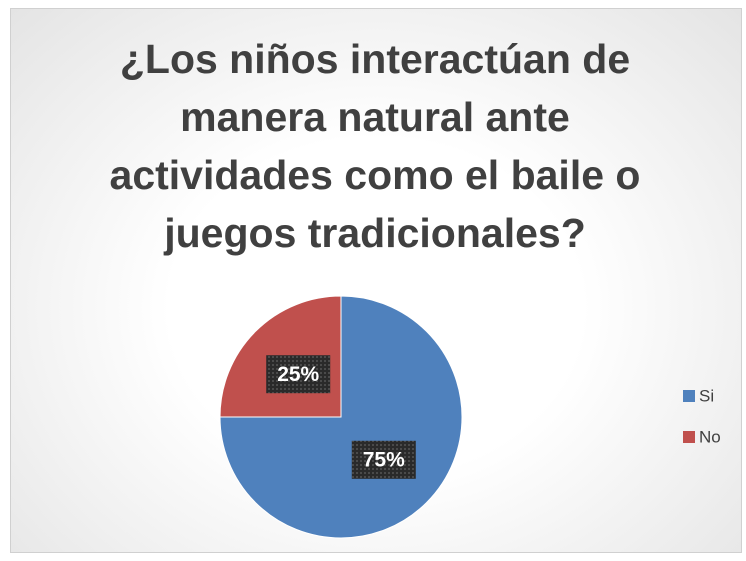  I want to click on data-label: 25%, so click(298, 374).